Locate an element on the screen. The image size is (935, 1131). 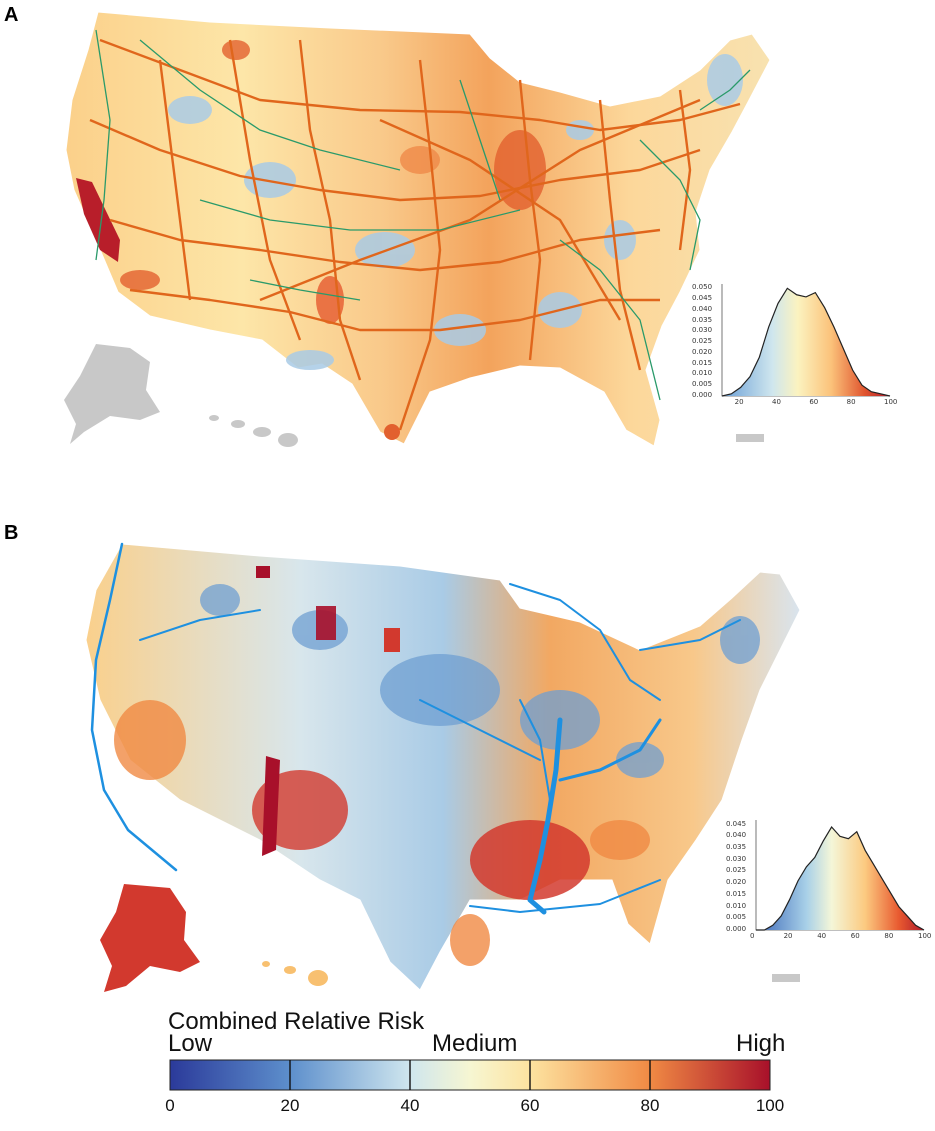
panel-a-label: A is located at coordinates (11, 15).